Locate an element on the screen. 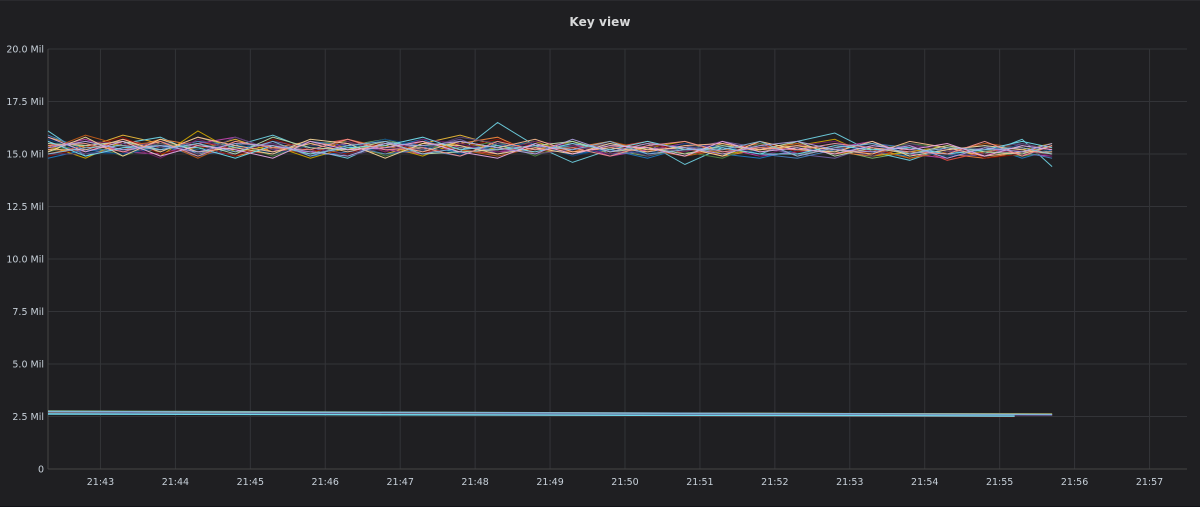 This screenshot has height=507, width=1200. x-tick-label: 21:52 is located at coordinates (774, 482).